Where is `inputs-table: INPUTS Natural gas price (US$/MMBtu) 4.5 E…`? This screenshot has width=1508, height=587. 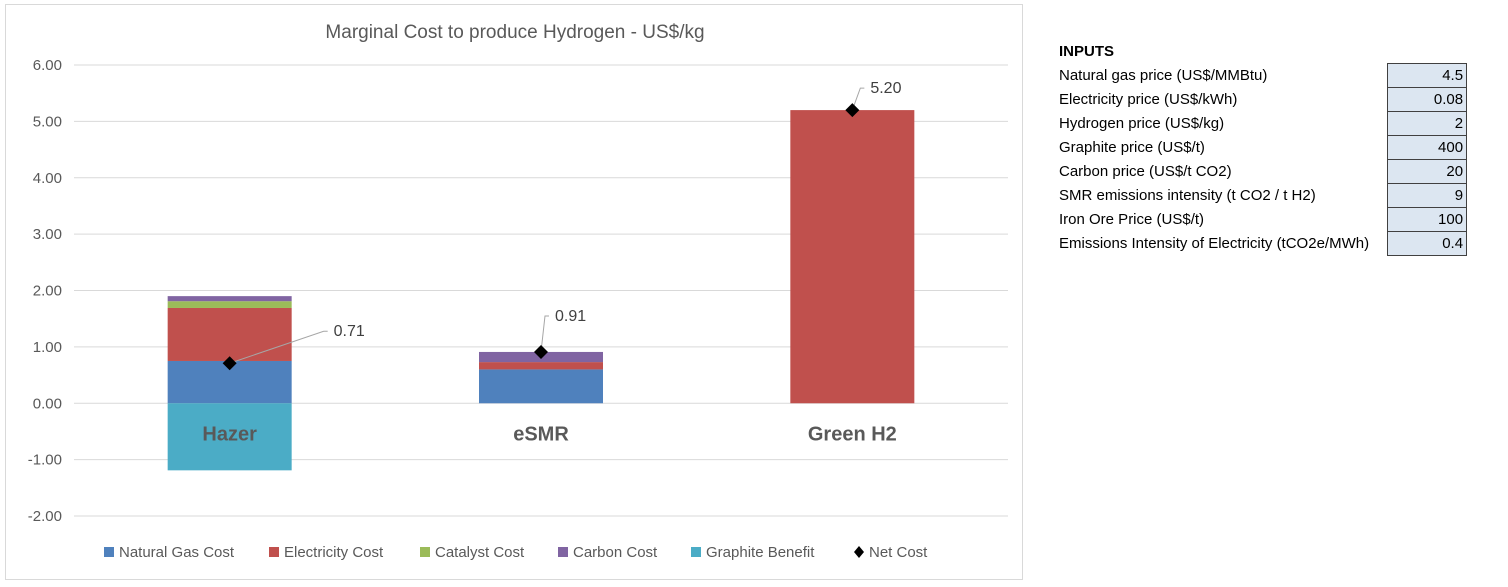
inputs-table: INPUTS Natural gas price (US$/MMBtu) 4.5 E… is located at coordinates (1261, 148).